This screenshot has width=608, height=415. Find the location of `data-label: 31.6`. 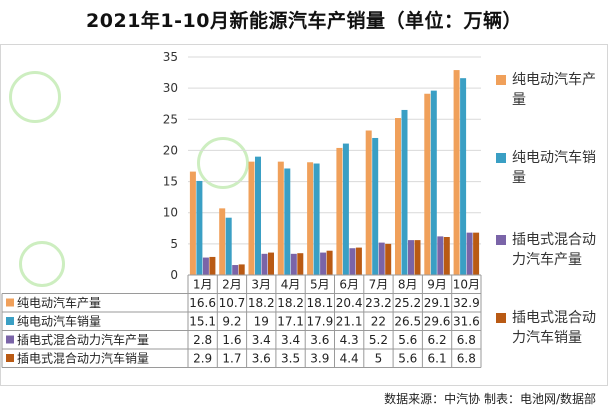

data-label: 31.6 is located at coordinates (466, 322).